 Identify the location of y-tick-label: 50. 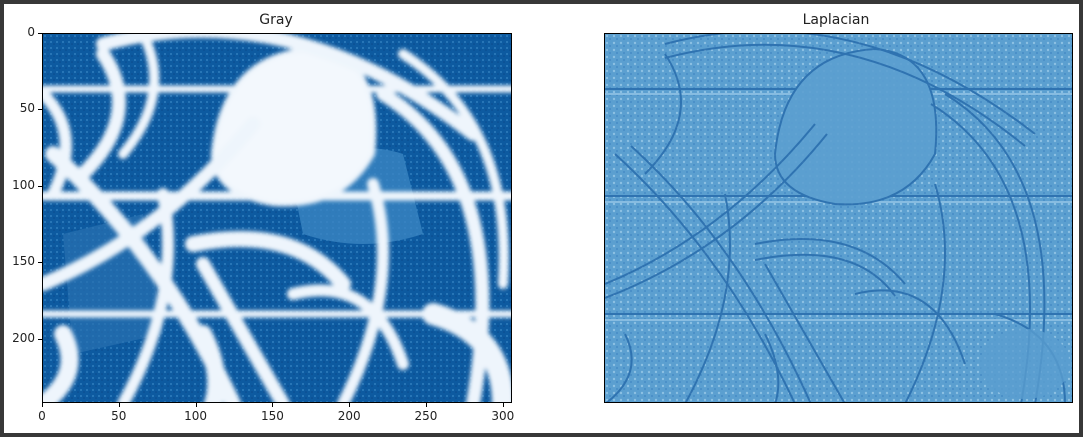
(27, 108).